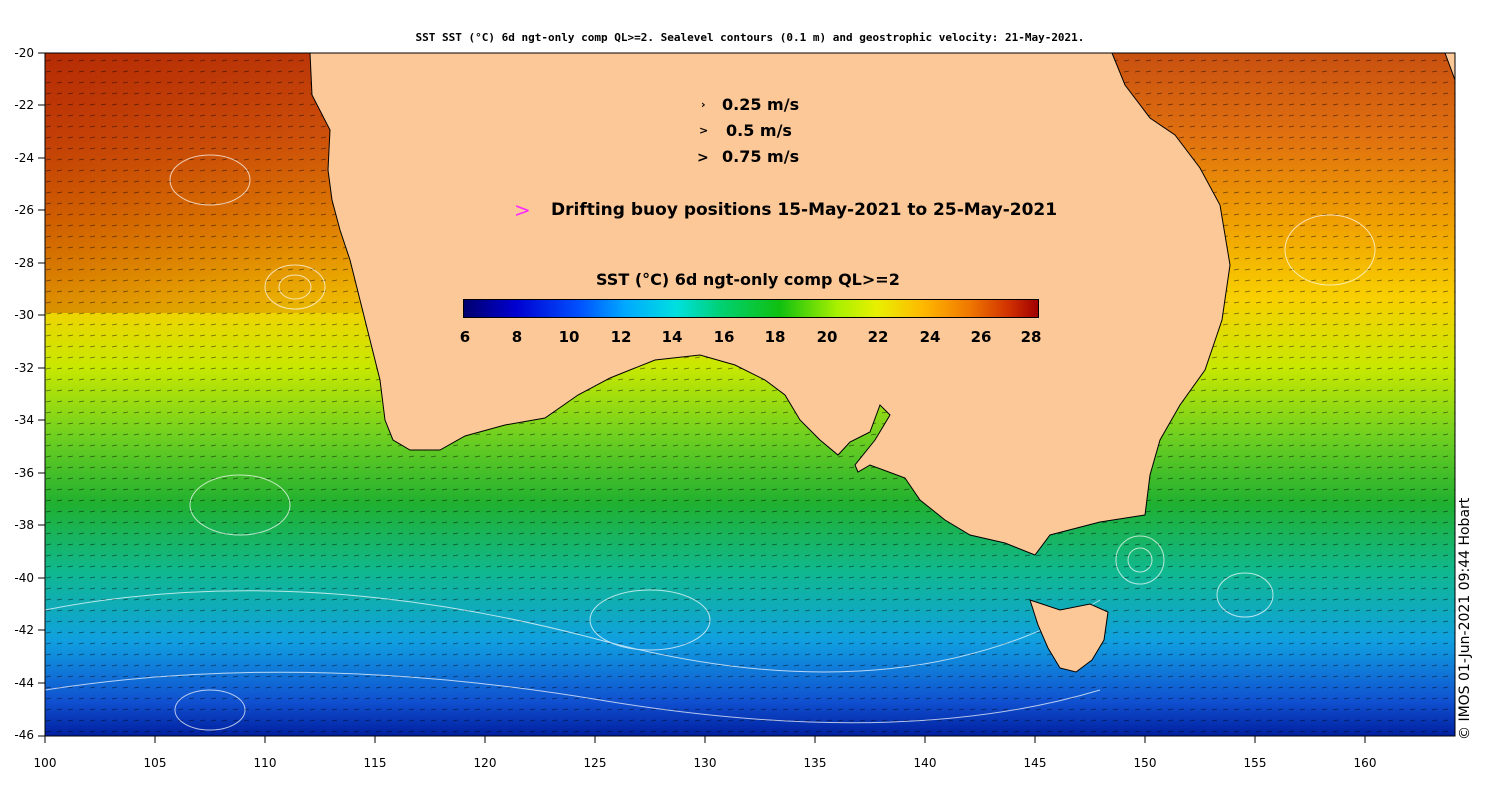  I want to click on x-tick-label: 145, so click(1035, 763).